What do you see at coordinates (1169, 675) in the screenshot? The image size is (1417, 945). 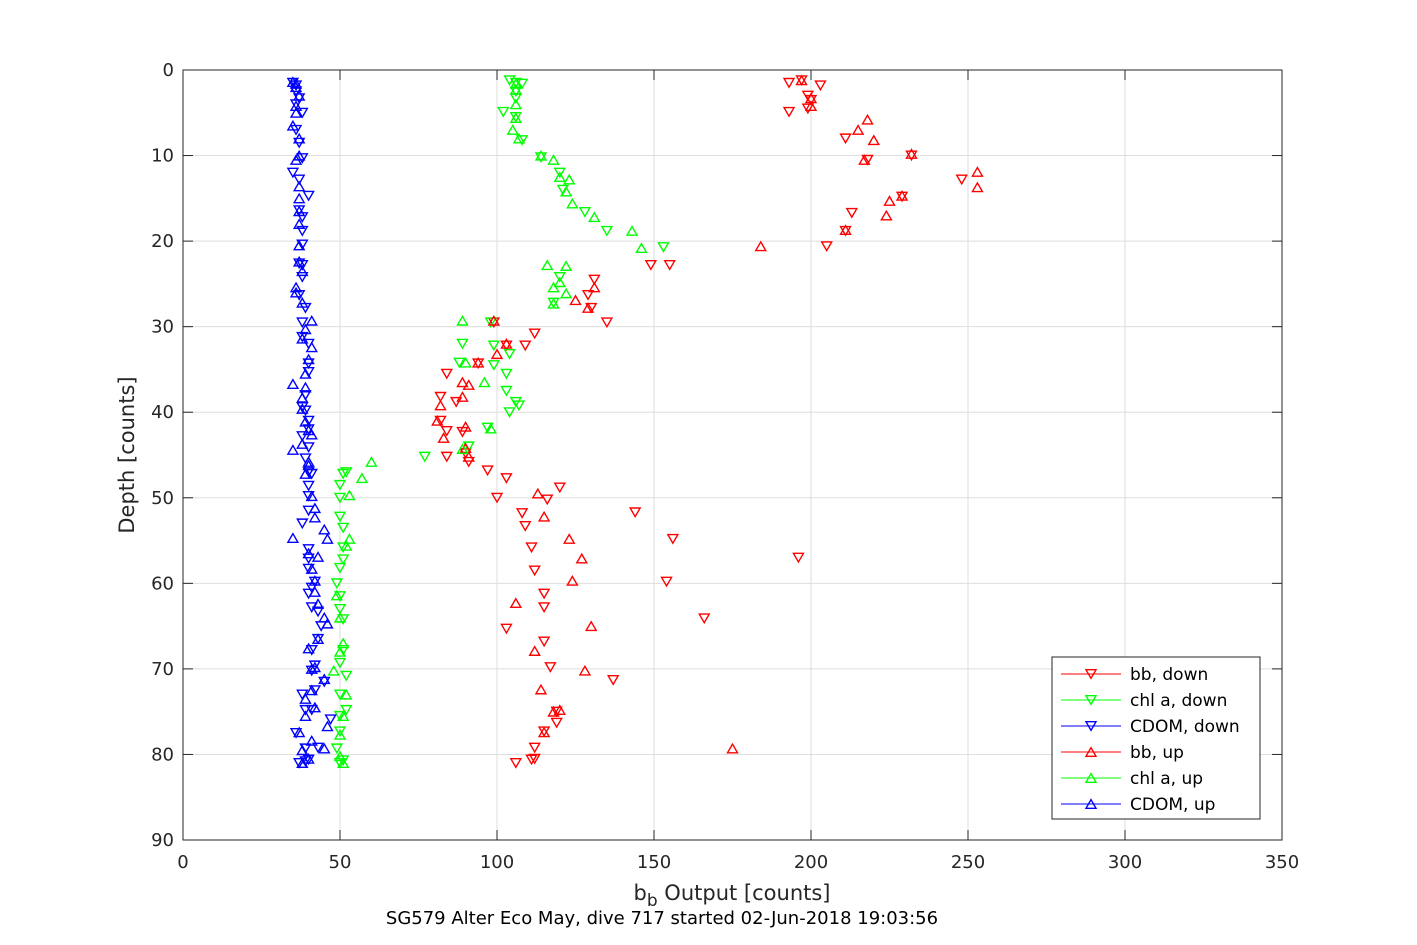 I see `legend-label: bb, down` at bounding box center [1169, 675].